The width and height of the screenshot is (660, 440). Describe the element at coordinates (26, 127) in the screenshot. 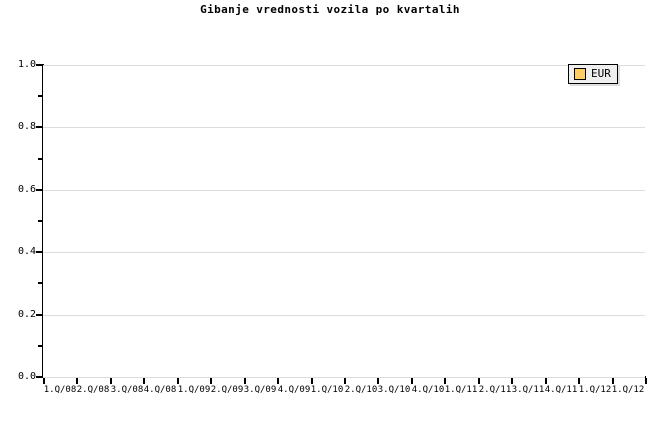

I see `y-axis-tick-label: 0.8` at that location.